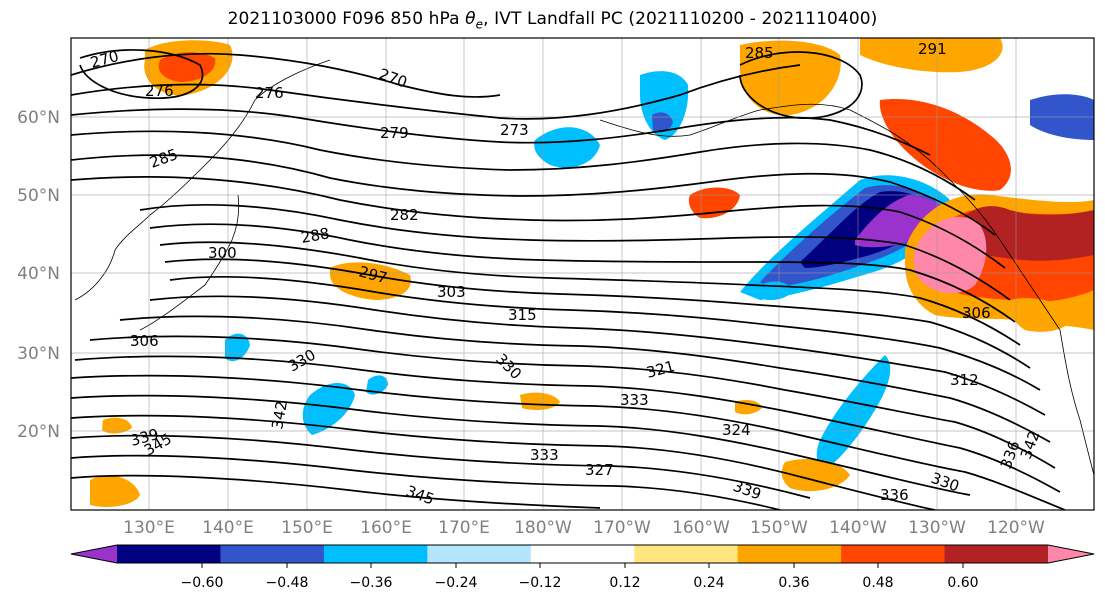 This screenshot has height=603, width=1105. Describe the element at coordinates (307, 528) in the screenshot. I see `lon-label: 150°E` at that location.